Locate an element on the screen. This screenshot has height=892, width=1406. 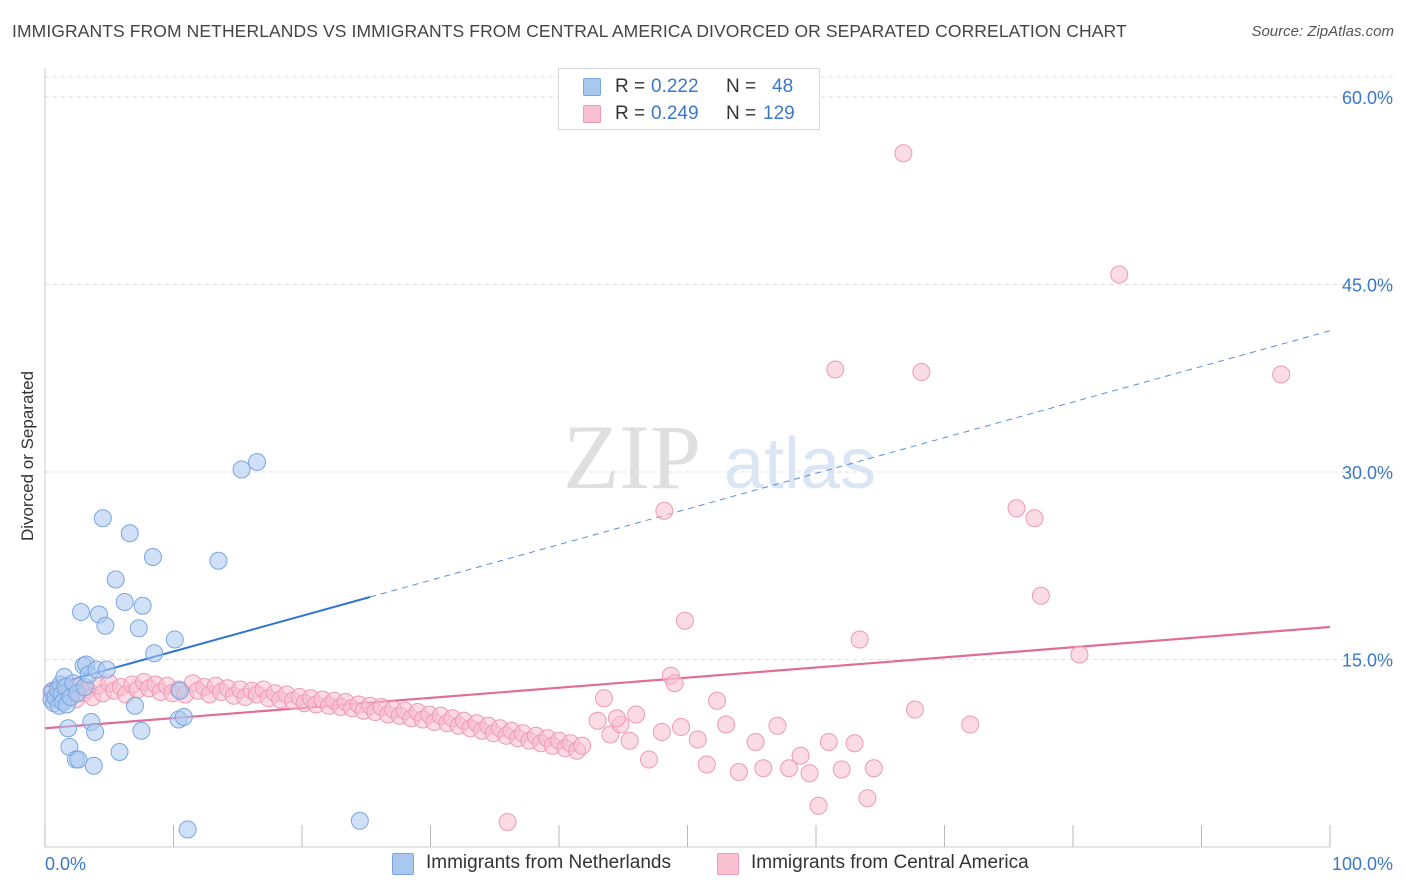
legend-n-value: 48 is located at coordinates (783, 86).